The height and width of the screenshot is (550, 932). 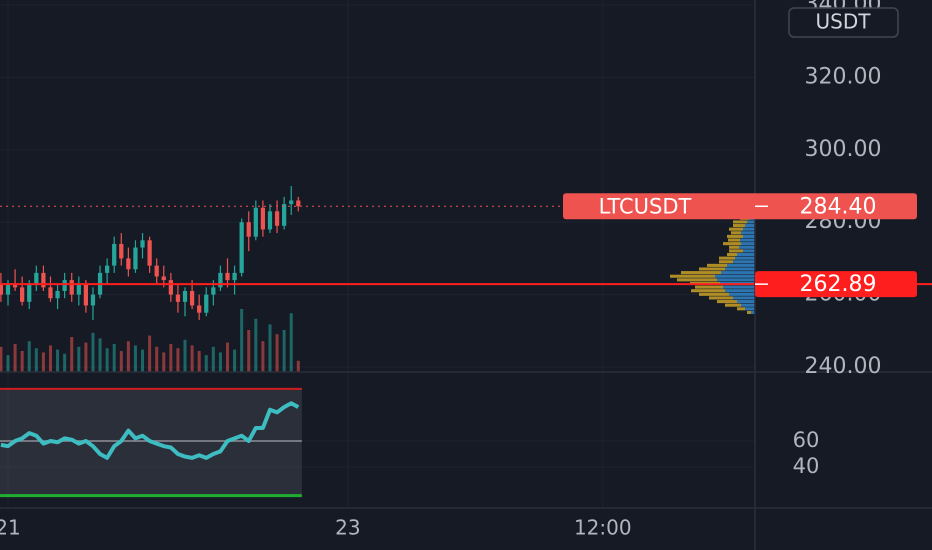 I want to click on symbol-label: LTCUSDT, so click(x=645, y=206).